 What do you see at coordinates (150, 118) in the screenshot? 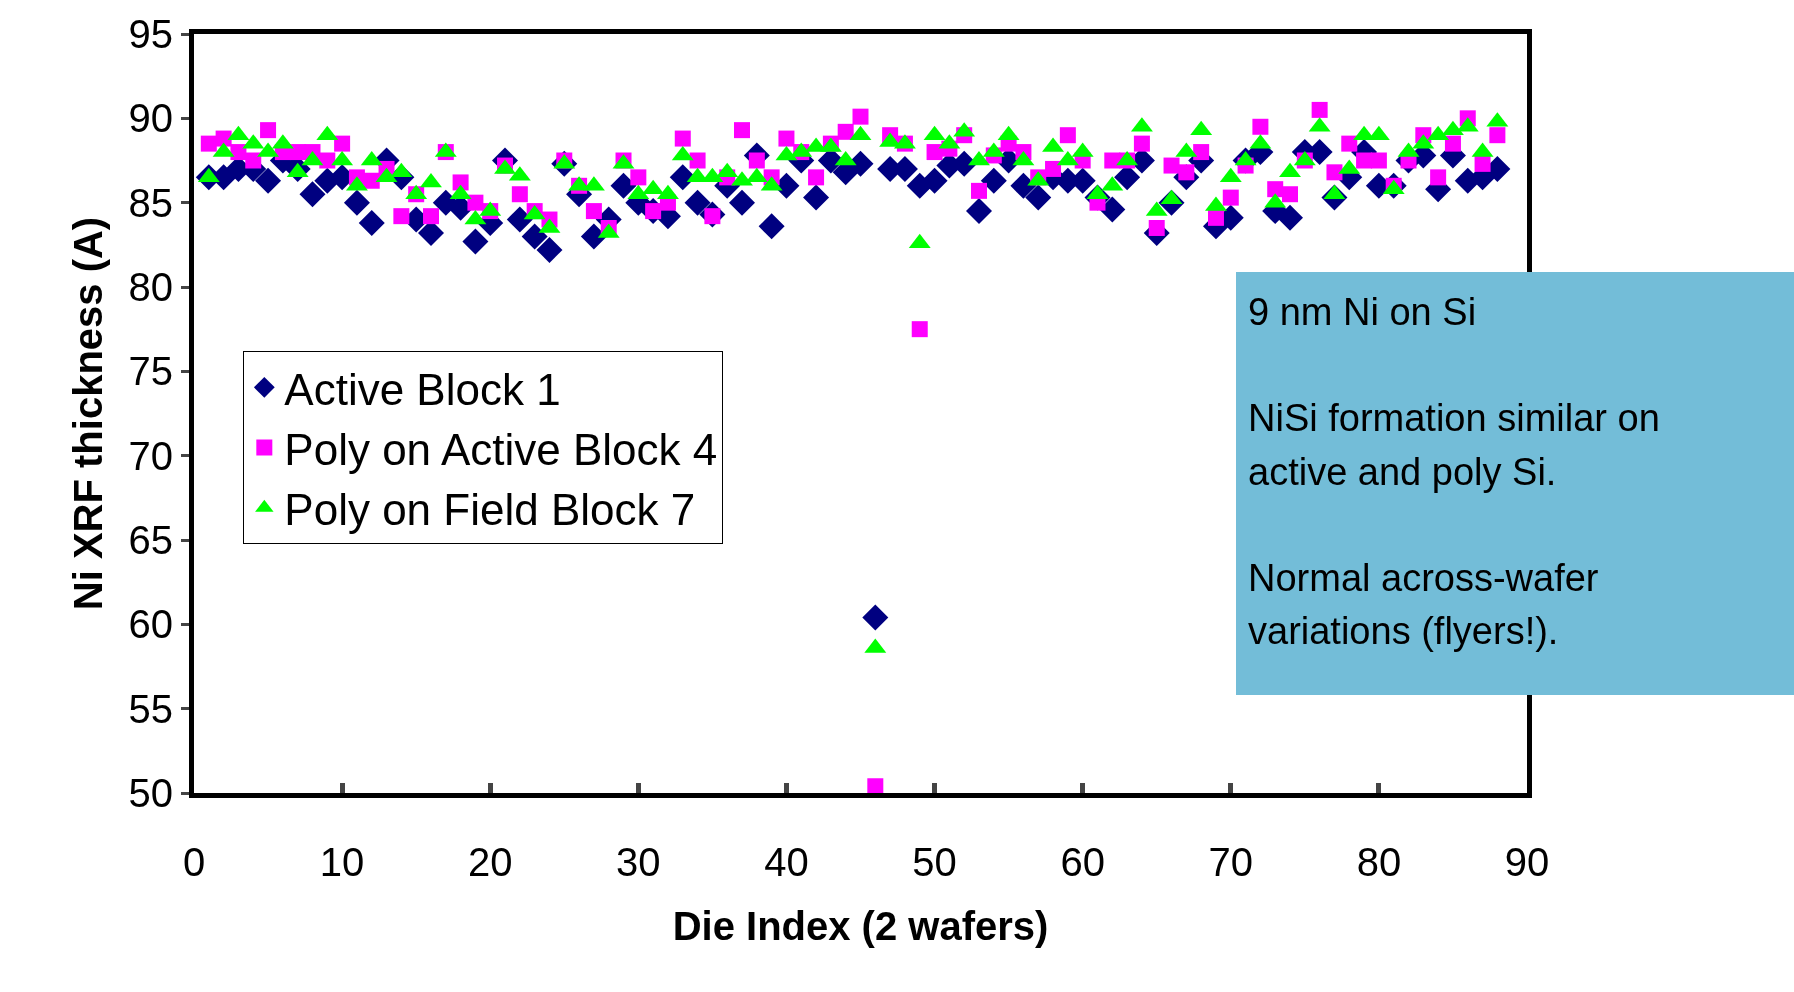
I see `y-tick-label: 90` at bounding box center [150, 118].